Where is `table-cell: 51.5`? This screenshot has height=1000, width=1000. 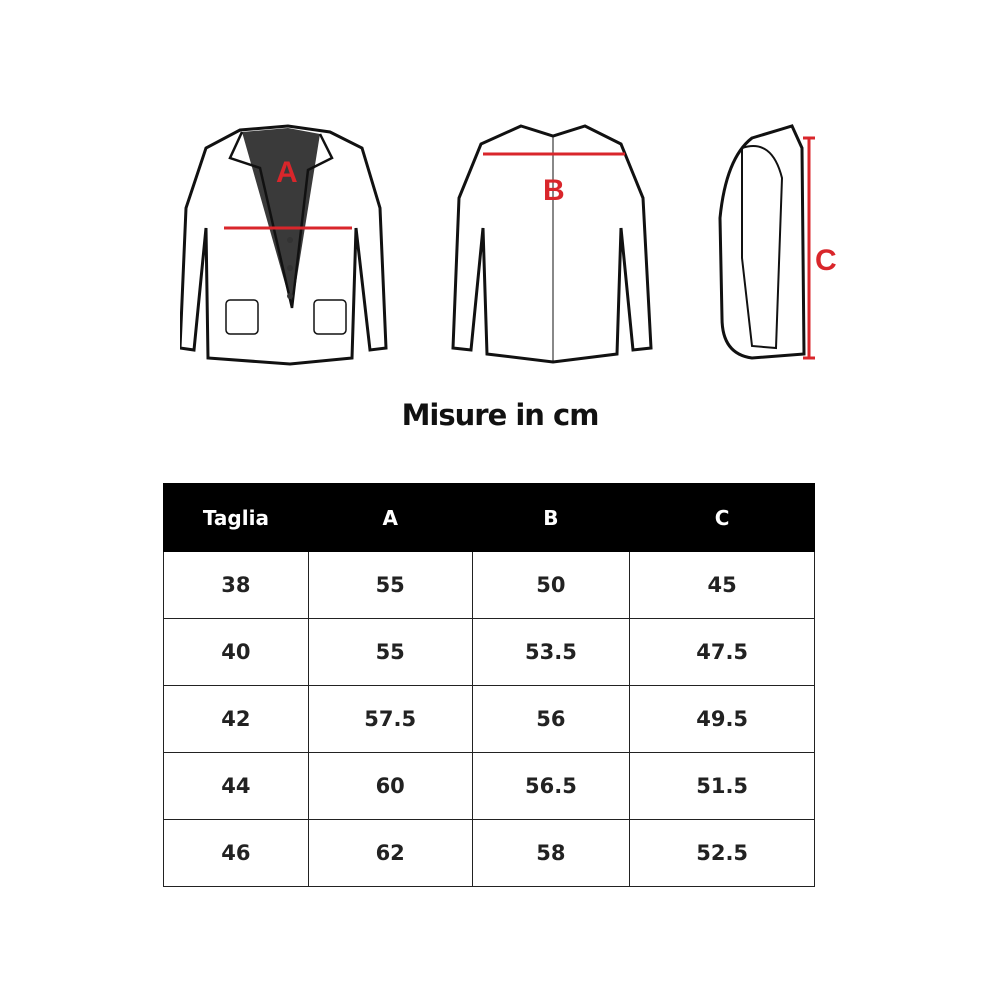 table-cell: 51.5 is located at coordinates (722, 786).